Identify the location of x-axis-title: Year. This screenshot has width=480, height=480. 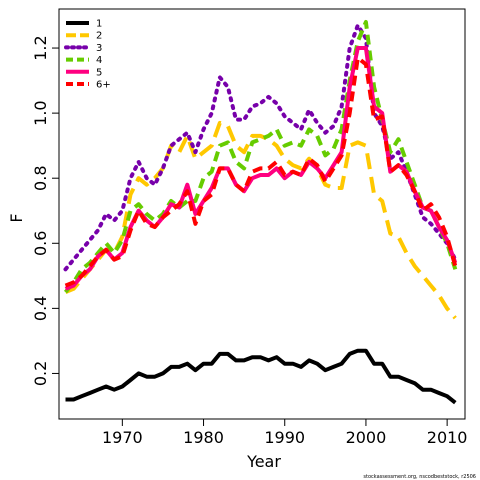
(263, 461).